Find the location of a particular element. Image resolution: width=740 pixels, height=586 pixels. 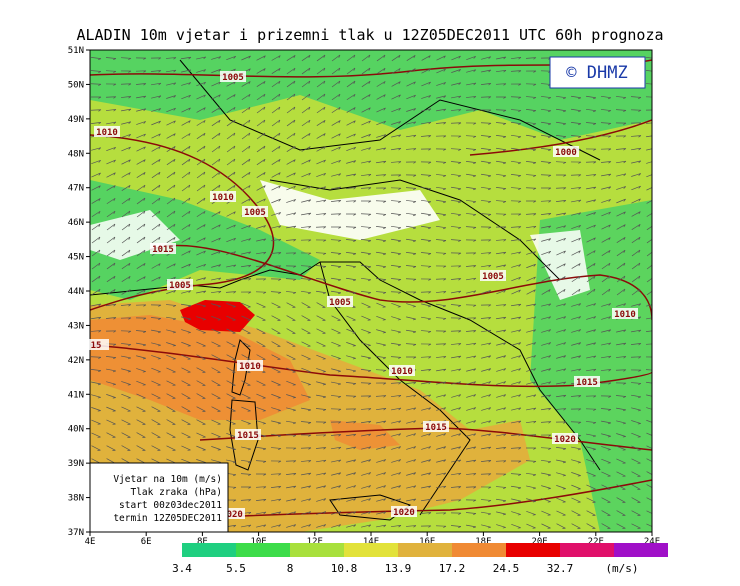

legend-line: Tlak zraka (hPa) is located at coordinates (176, 492).